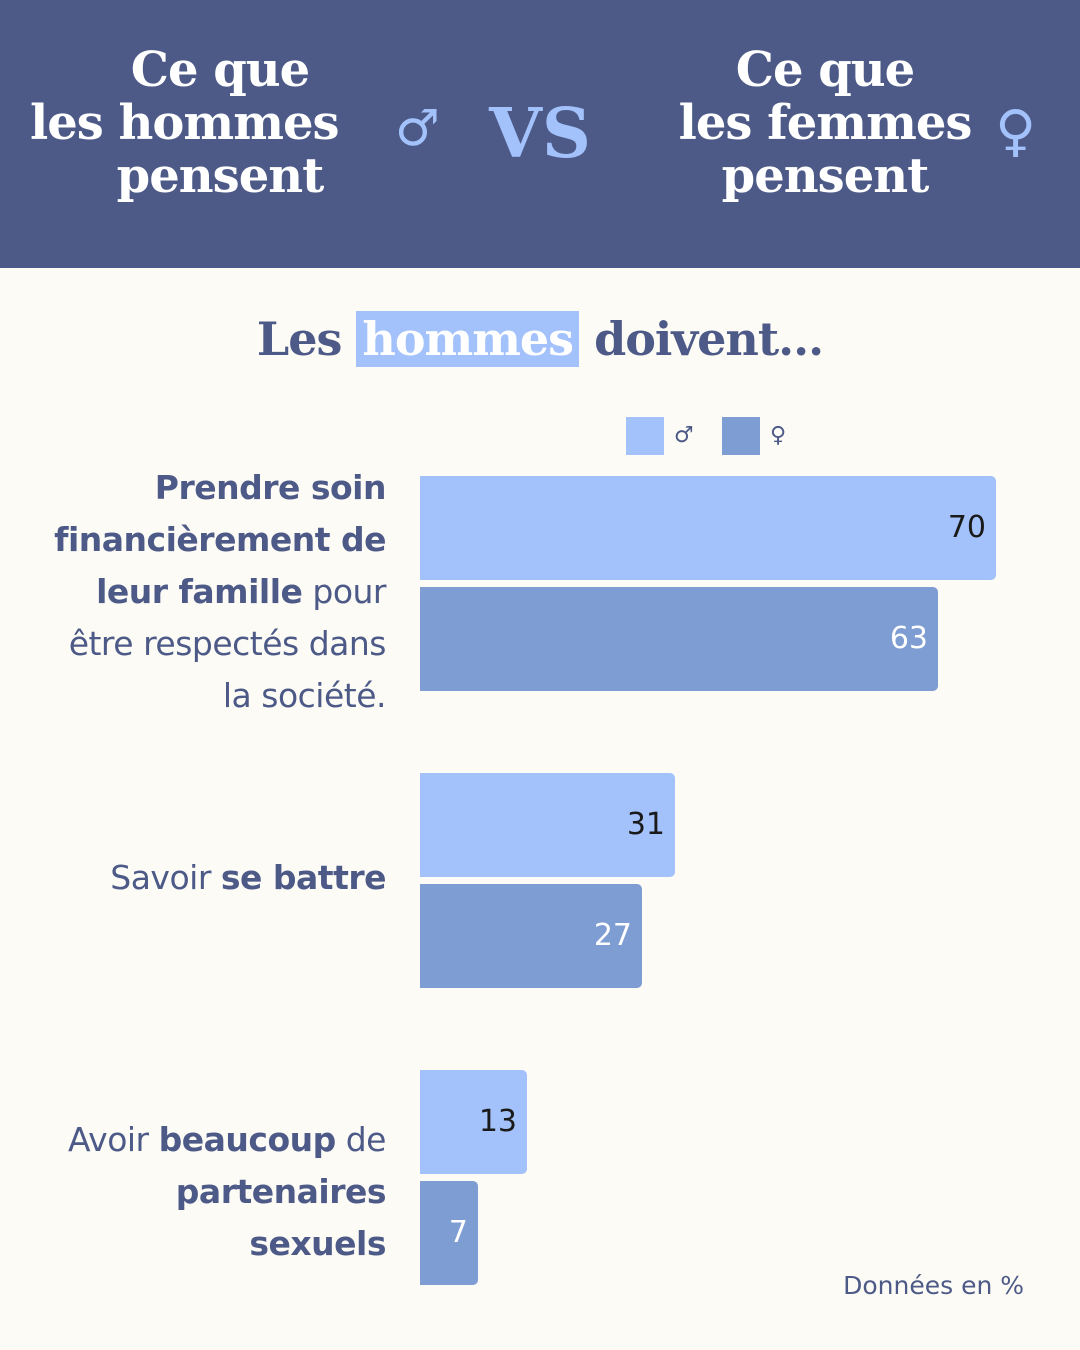  Describe the element at coordinates (825, 70) in the screenshot. I see `women-title-line-1: Ce que` at that location.